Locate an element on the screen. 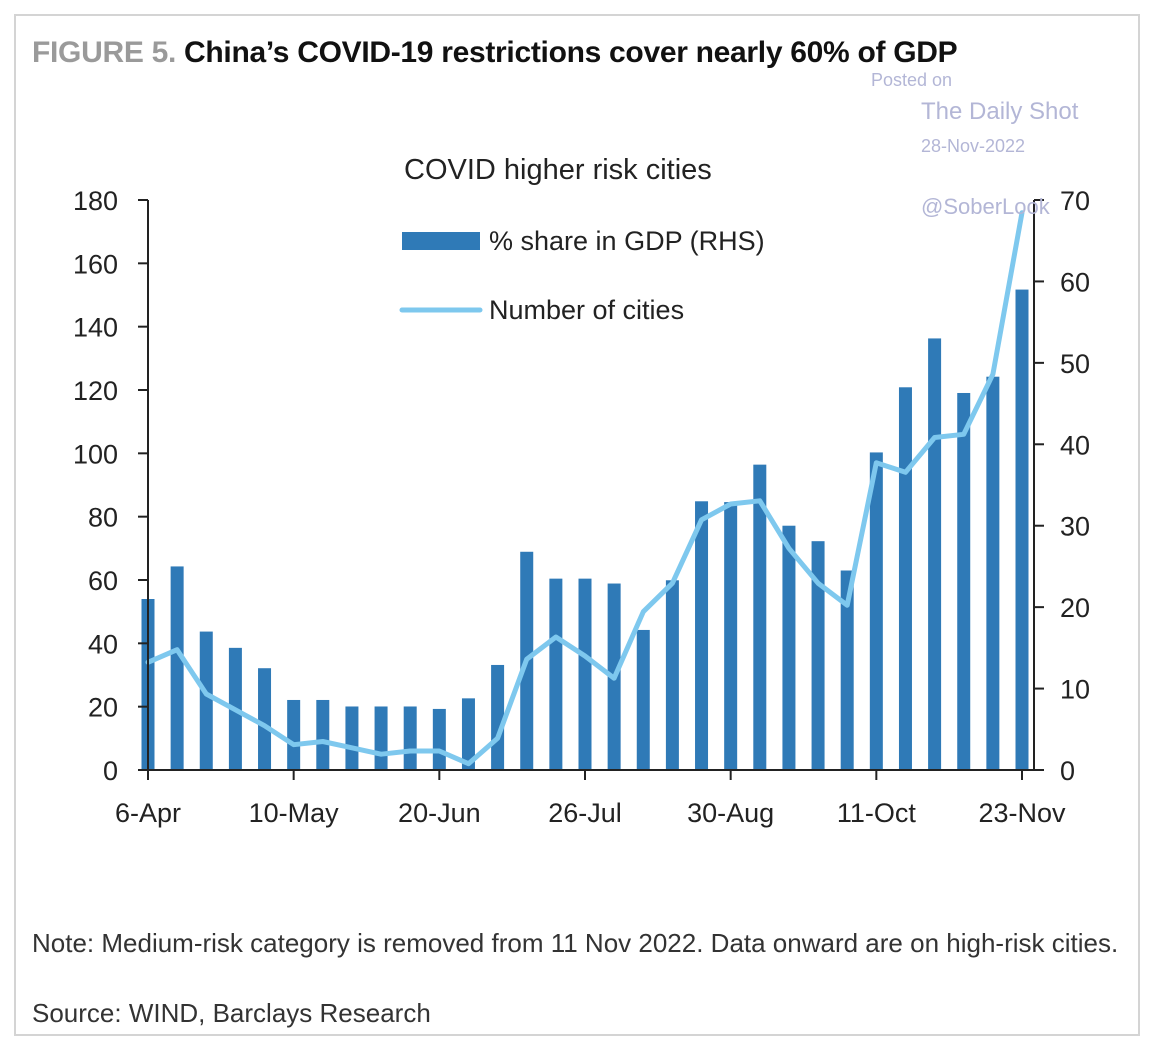  x-axis-tick-label: 10-May is located at coordinates (294, 813).